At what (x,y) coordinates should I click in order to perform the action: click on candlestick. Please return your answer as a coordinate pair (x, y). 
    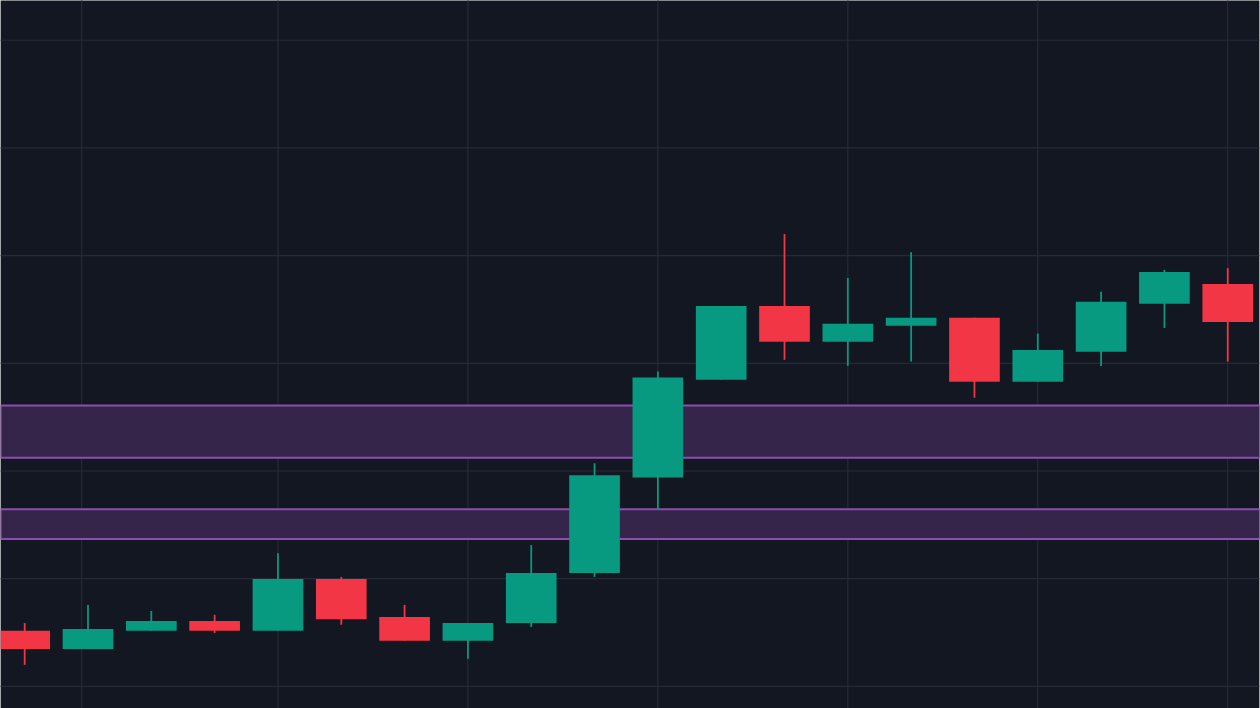
    Looking at the image, I should click on (911, 307).